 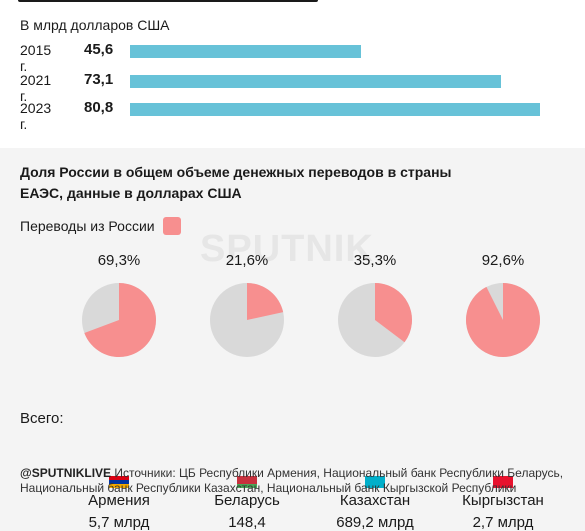 What do you see at coordinates (99, 79) in the screenshot?
I see `bar-value-label: 73,1` at bounding box center [99, 79].